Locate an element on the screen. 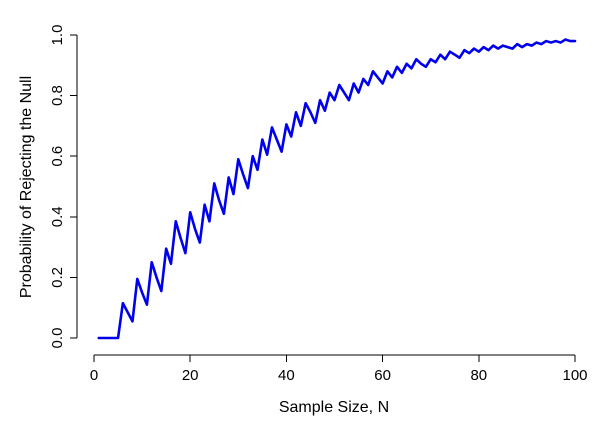 The width and height of the screenshot is (608, 443). x-tick-label: 100 is located at coordinates (574, 375).